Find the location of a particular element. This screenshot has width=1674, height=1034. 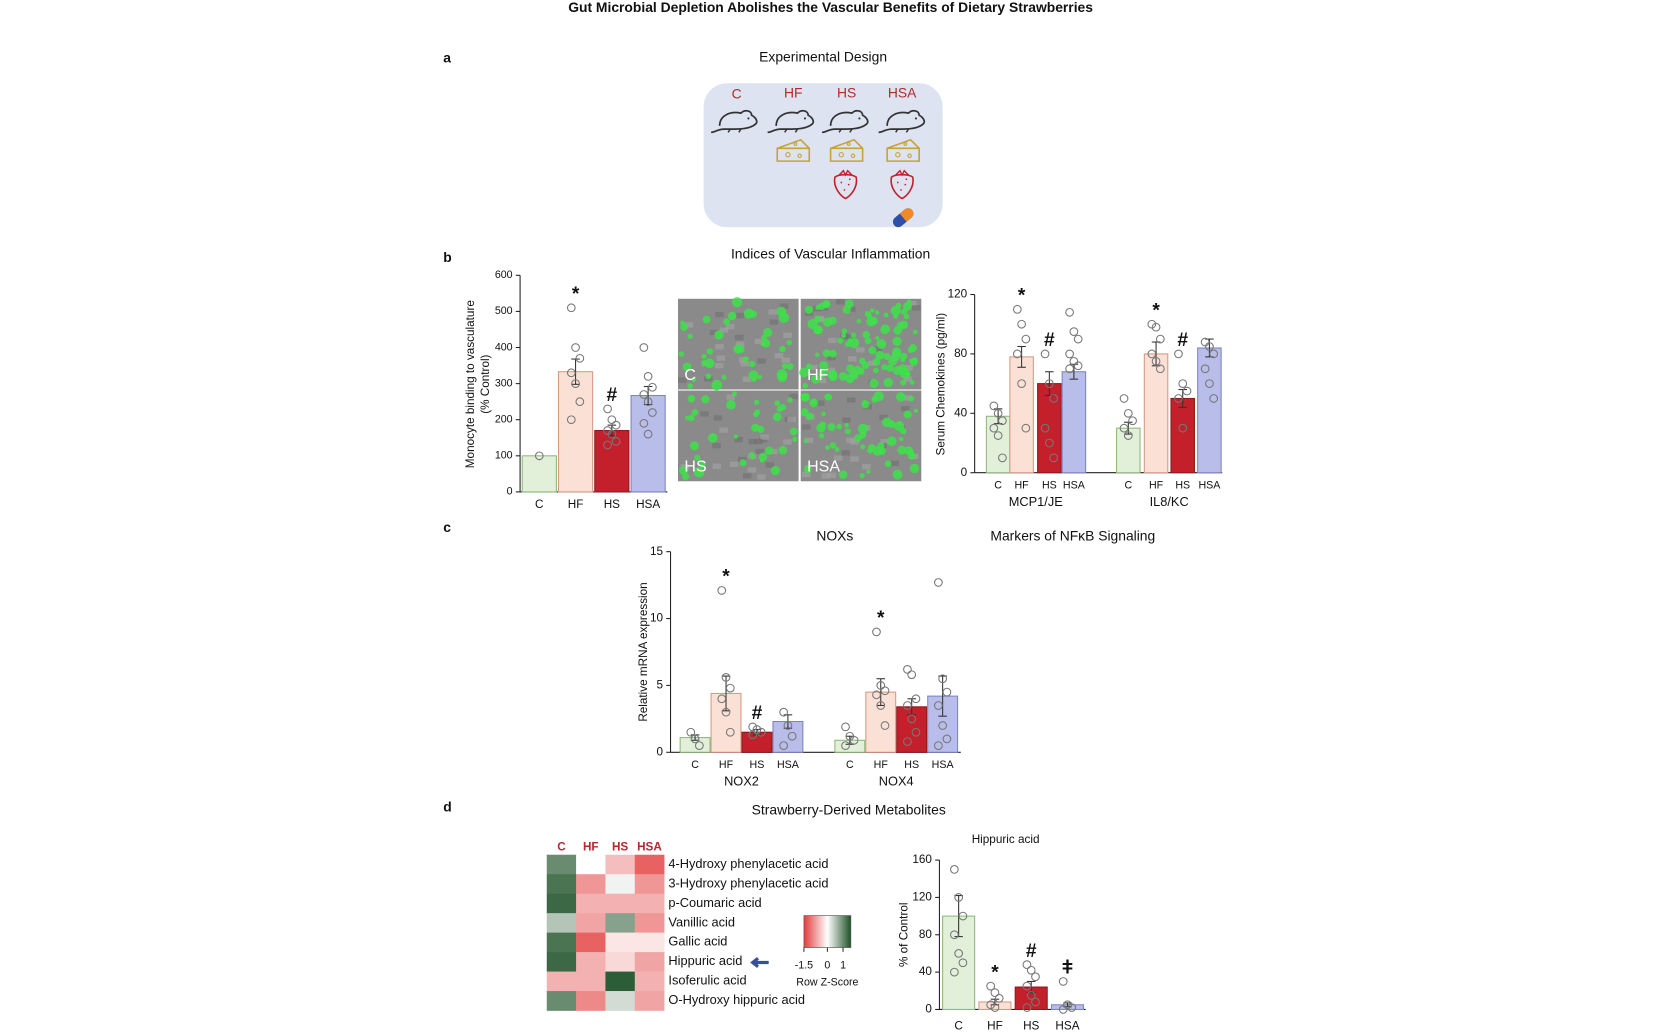

group-label: C is located at coordinates (737, 94).